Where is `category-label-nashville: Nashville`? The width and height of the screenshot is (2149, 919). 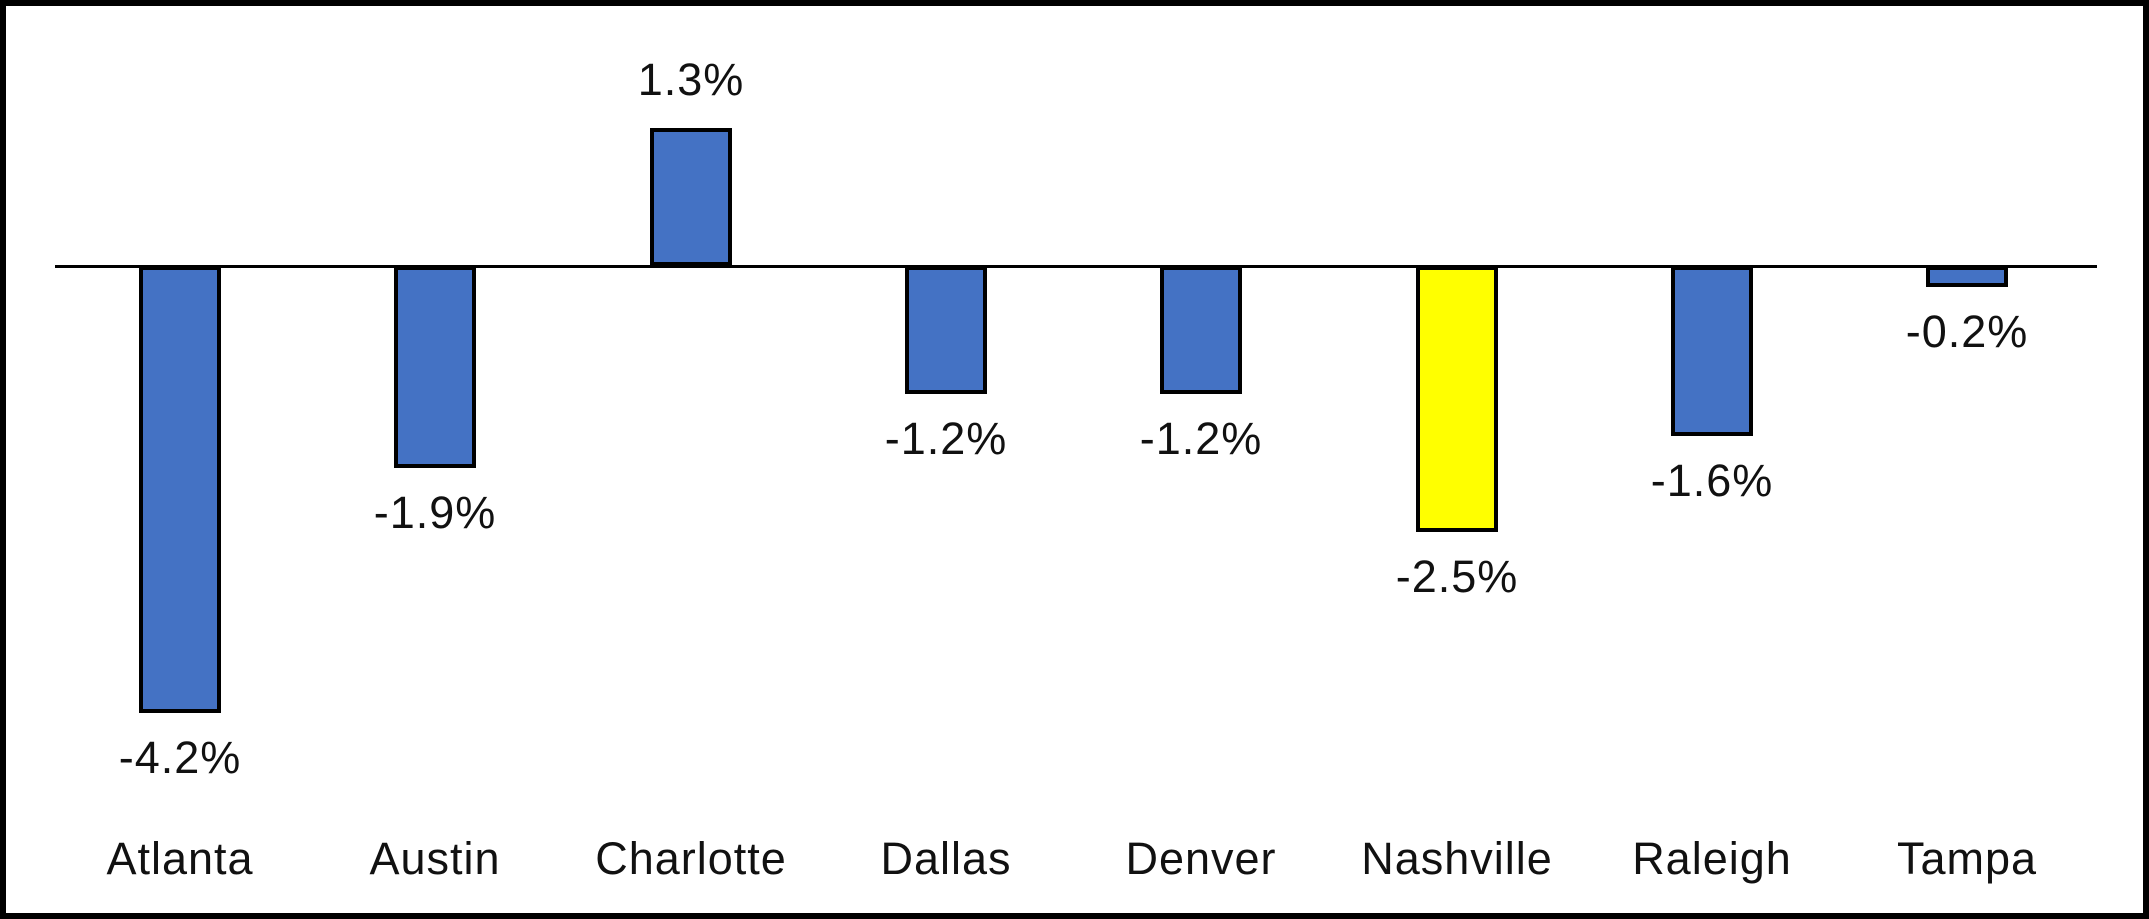 category-label-nashville: Nashville is located at coordinates (1457, 858).